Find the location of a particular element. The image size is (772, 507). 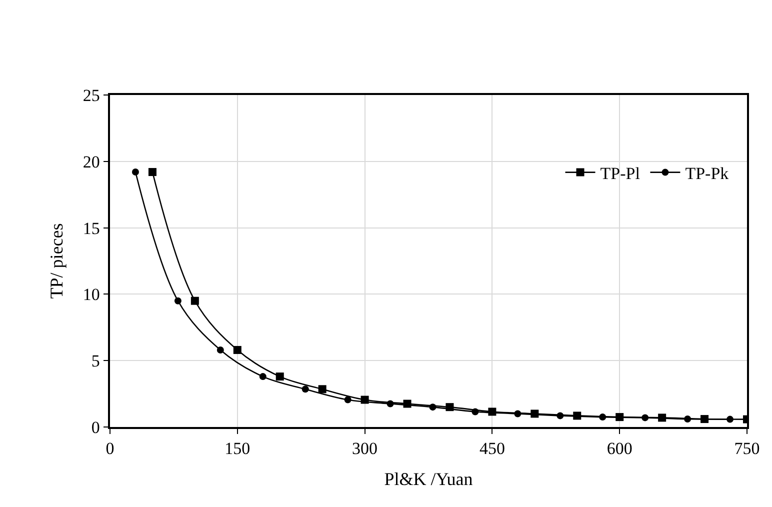

x-tick-label: 300 is located at coordinates (365, 448).